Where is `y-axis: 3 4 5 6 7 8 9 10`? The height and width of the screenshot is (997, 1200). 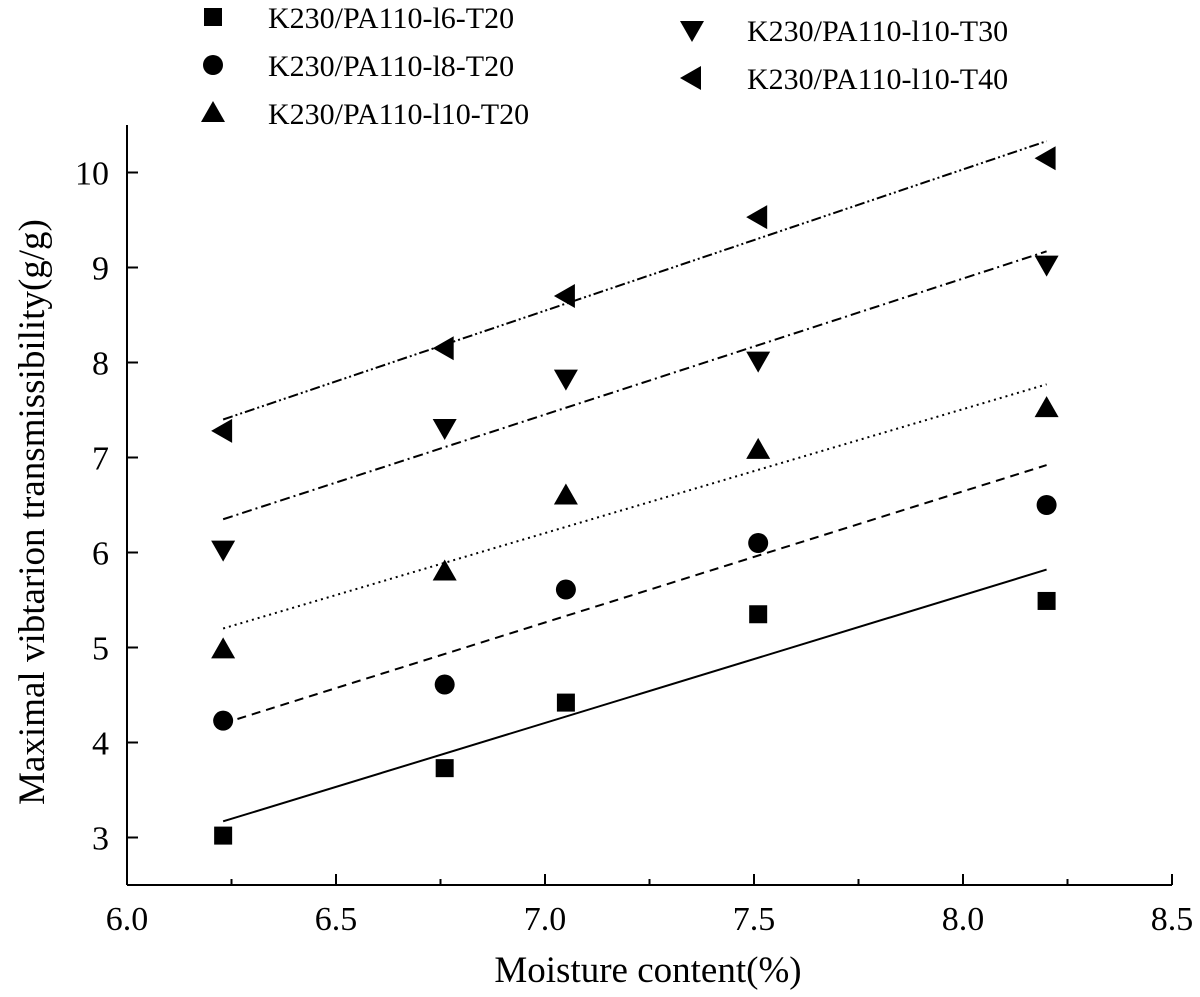 y-axis: 3 4 5 6 7 8 9 10 is located at coordinates (106, 507).